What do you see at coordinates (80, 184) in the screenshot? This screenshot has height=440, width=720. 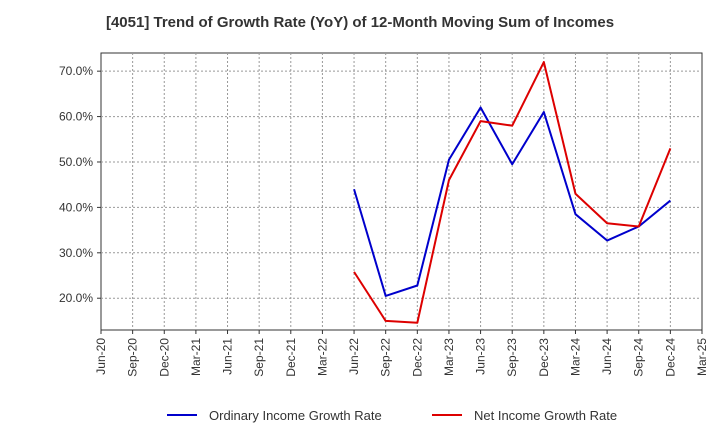 I see `y-axis-ticks: 20.0% 30.0% 40.0% 50.0% 60.0% 70.0%` at bounding box center [80, 184].